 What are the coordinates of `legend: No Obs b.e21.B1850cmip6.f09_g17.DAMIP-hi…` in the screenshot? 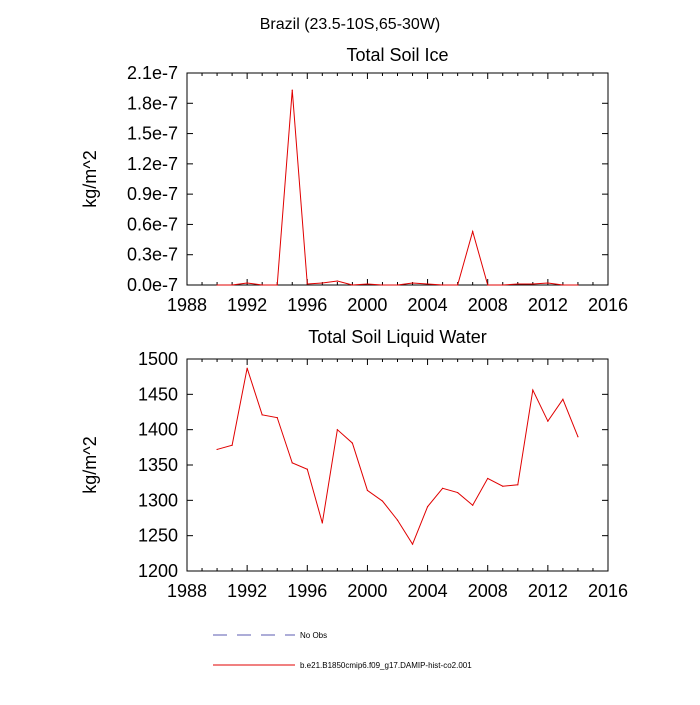 It's located at (342, 650).